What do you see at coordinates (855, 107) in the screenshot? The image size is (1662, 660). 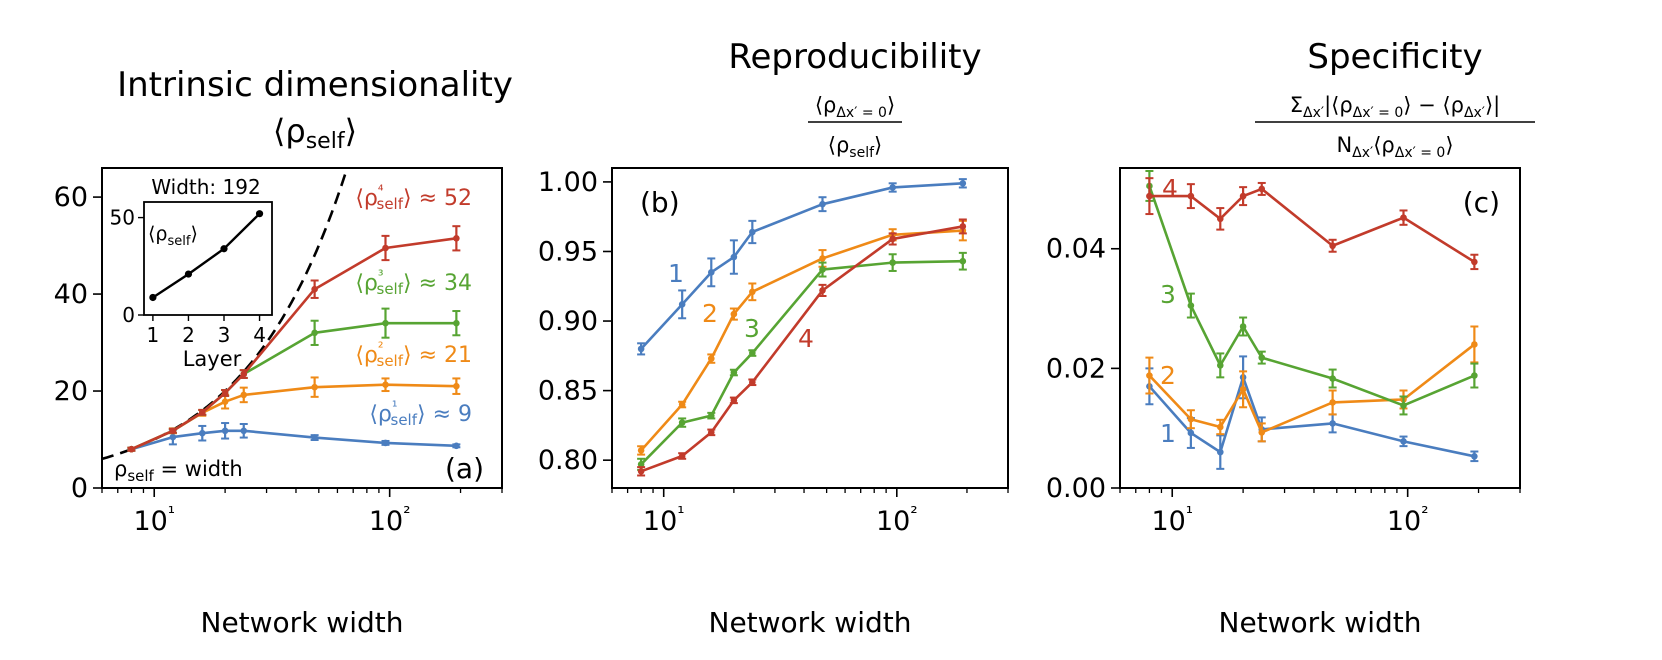 I see `panel-b-formula-numerator: ⟨ρΔx′ = 0⟩` at bounding box center [855, 107].